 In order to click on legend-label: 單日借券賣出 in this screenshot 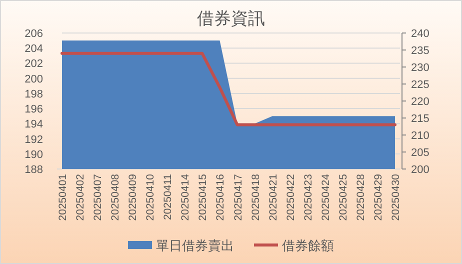, I will do `click(195, 245)`.